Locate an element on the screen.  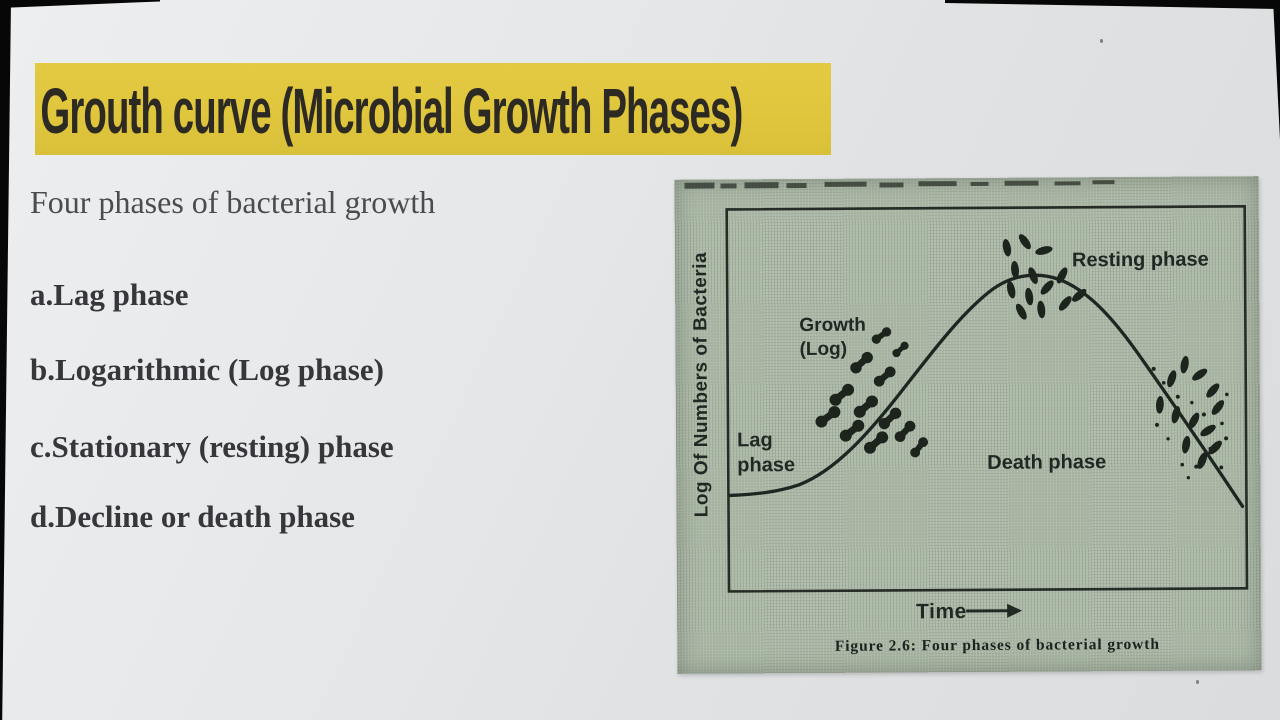
death-label: Death phase is located at coordinates (1046, 462).